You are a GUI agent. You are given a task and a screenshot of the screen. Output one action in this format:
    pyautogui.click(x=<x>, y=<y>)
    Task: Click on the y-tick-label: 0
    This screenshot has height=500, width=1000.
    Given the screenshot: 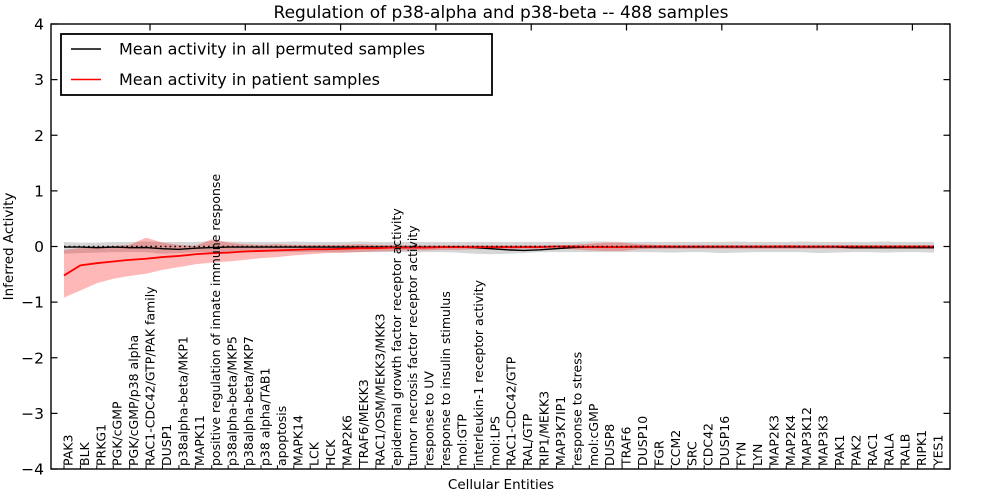 What is the action you would take?
    pyautogui.click(x=39, y=247)
    